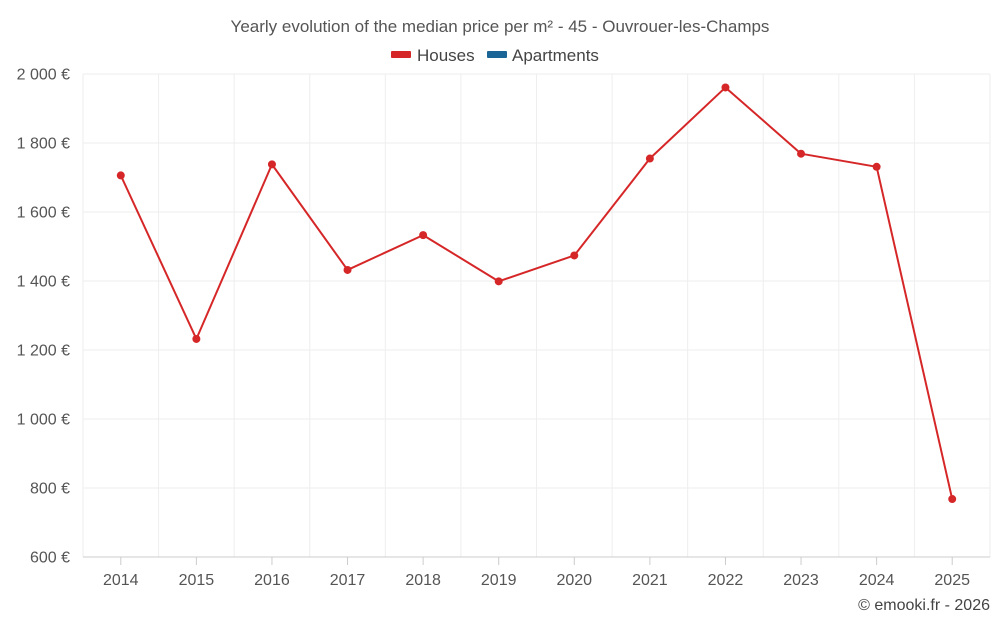 The width and height of the screenshot is (1000, 625). I want to click on x-tick-label: 2025, so click(952, 580).